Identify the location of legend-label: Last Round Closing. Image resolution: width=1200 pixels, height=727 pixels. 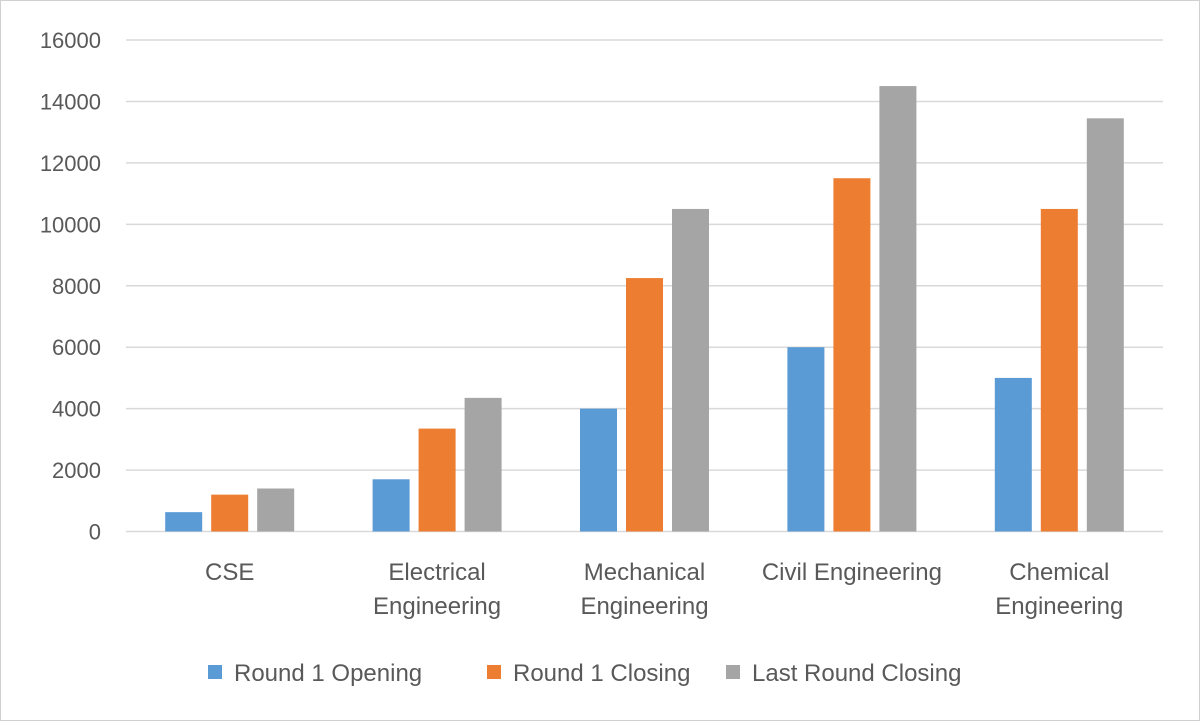
(856, 673).